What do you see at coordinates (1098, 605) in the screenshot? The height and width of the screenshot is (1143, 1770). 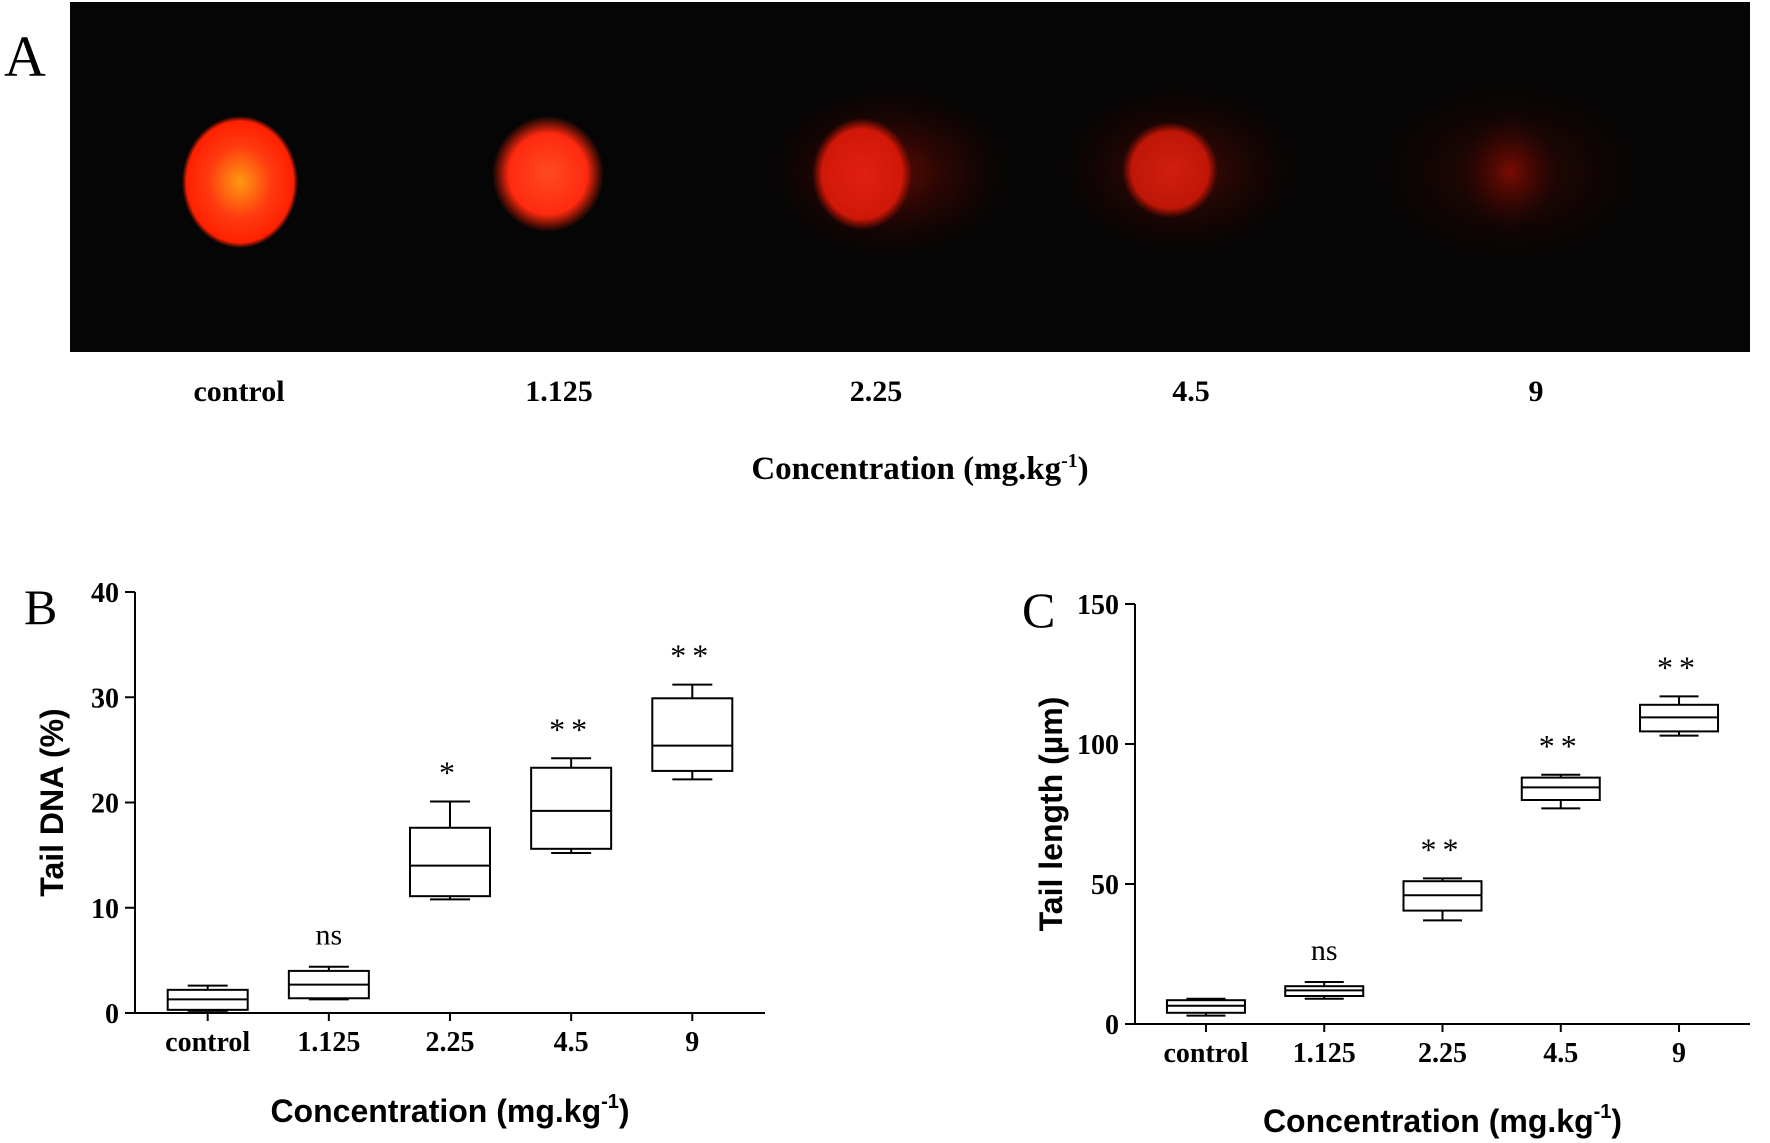 I see `c-y-tick-label: 150` at bounding box center [1098, 605].